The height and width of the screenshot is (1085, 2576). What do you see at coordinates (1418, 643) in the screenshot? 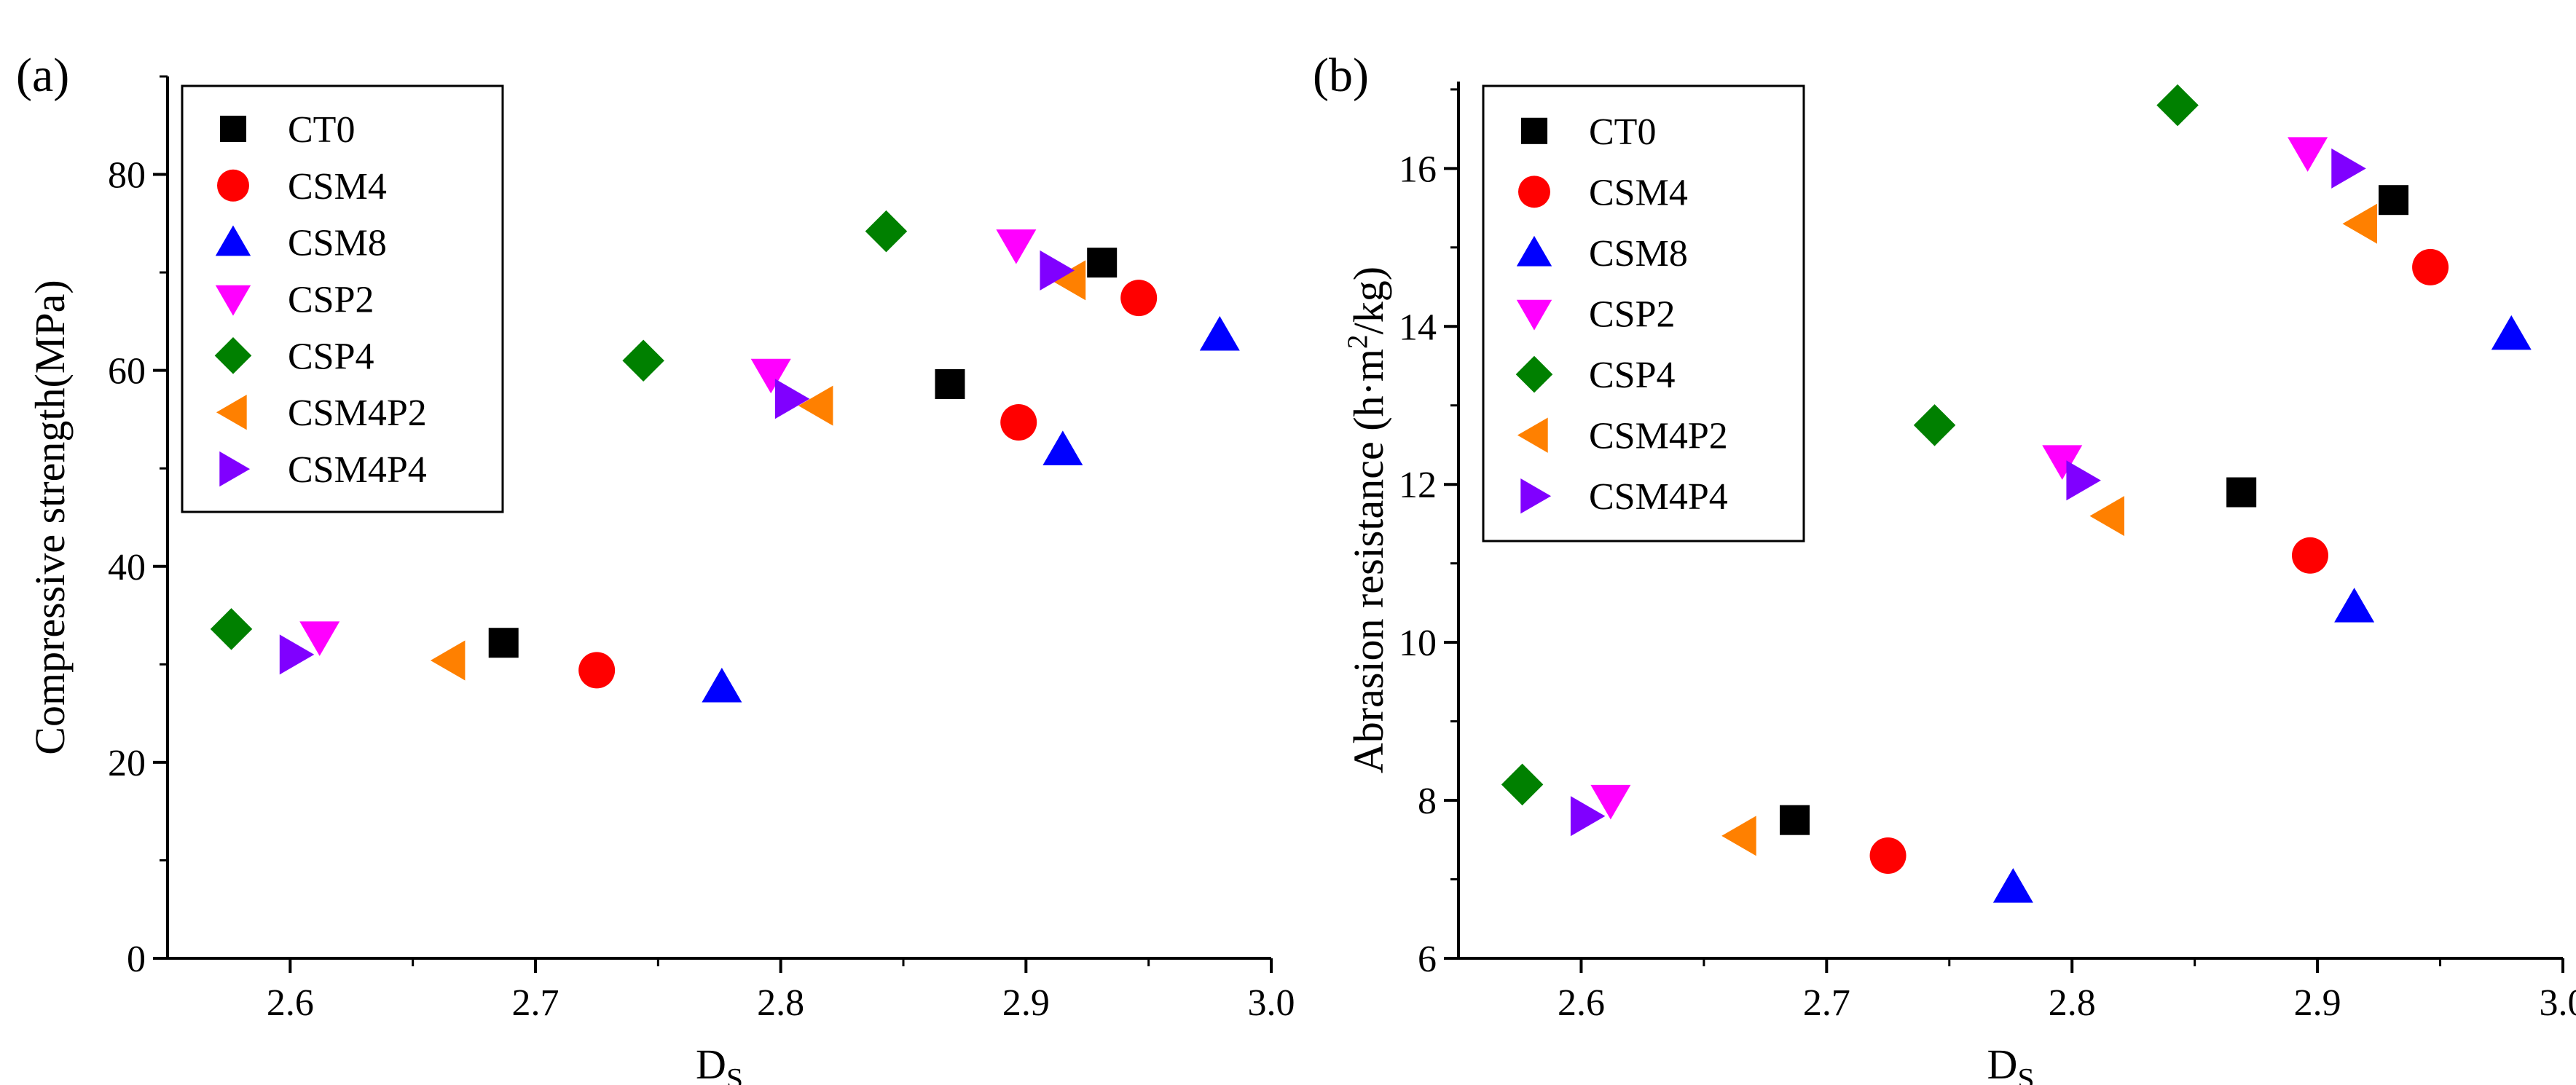
I see `y-tick-label: 10` at bounding box center [1418, 643].